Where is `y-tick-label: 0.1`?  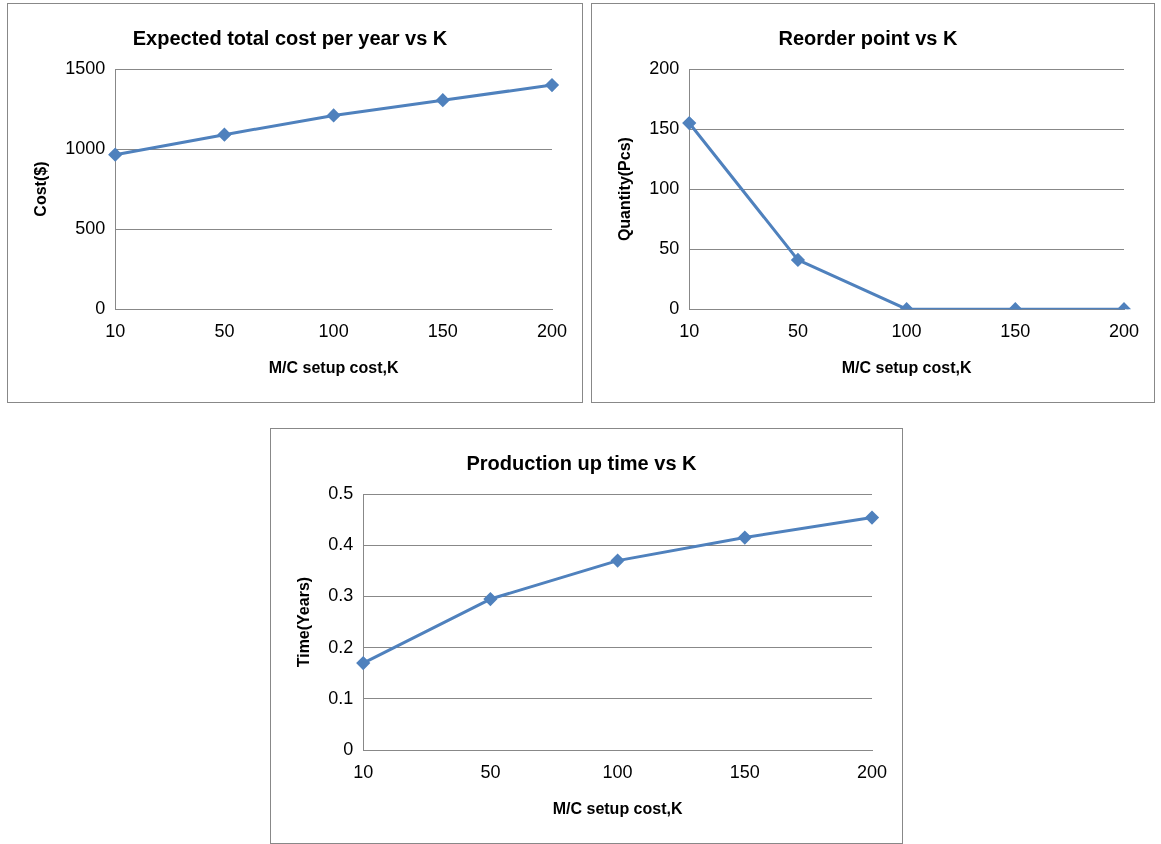
y-tick-label: 0.1 is located at coordinates (341, 697).